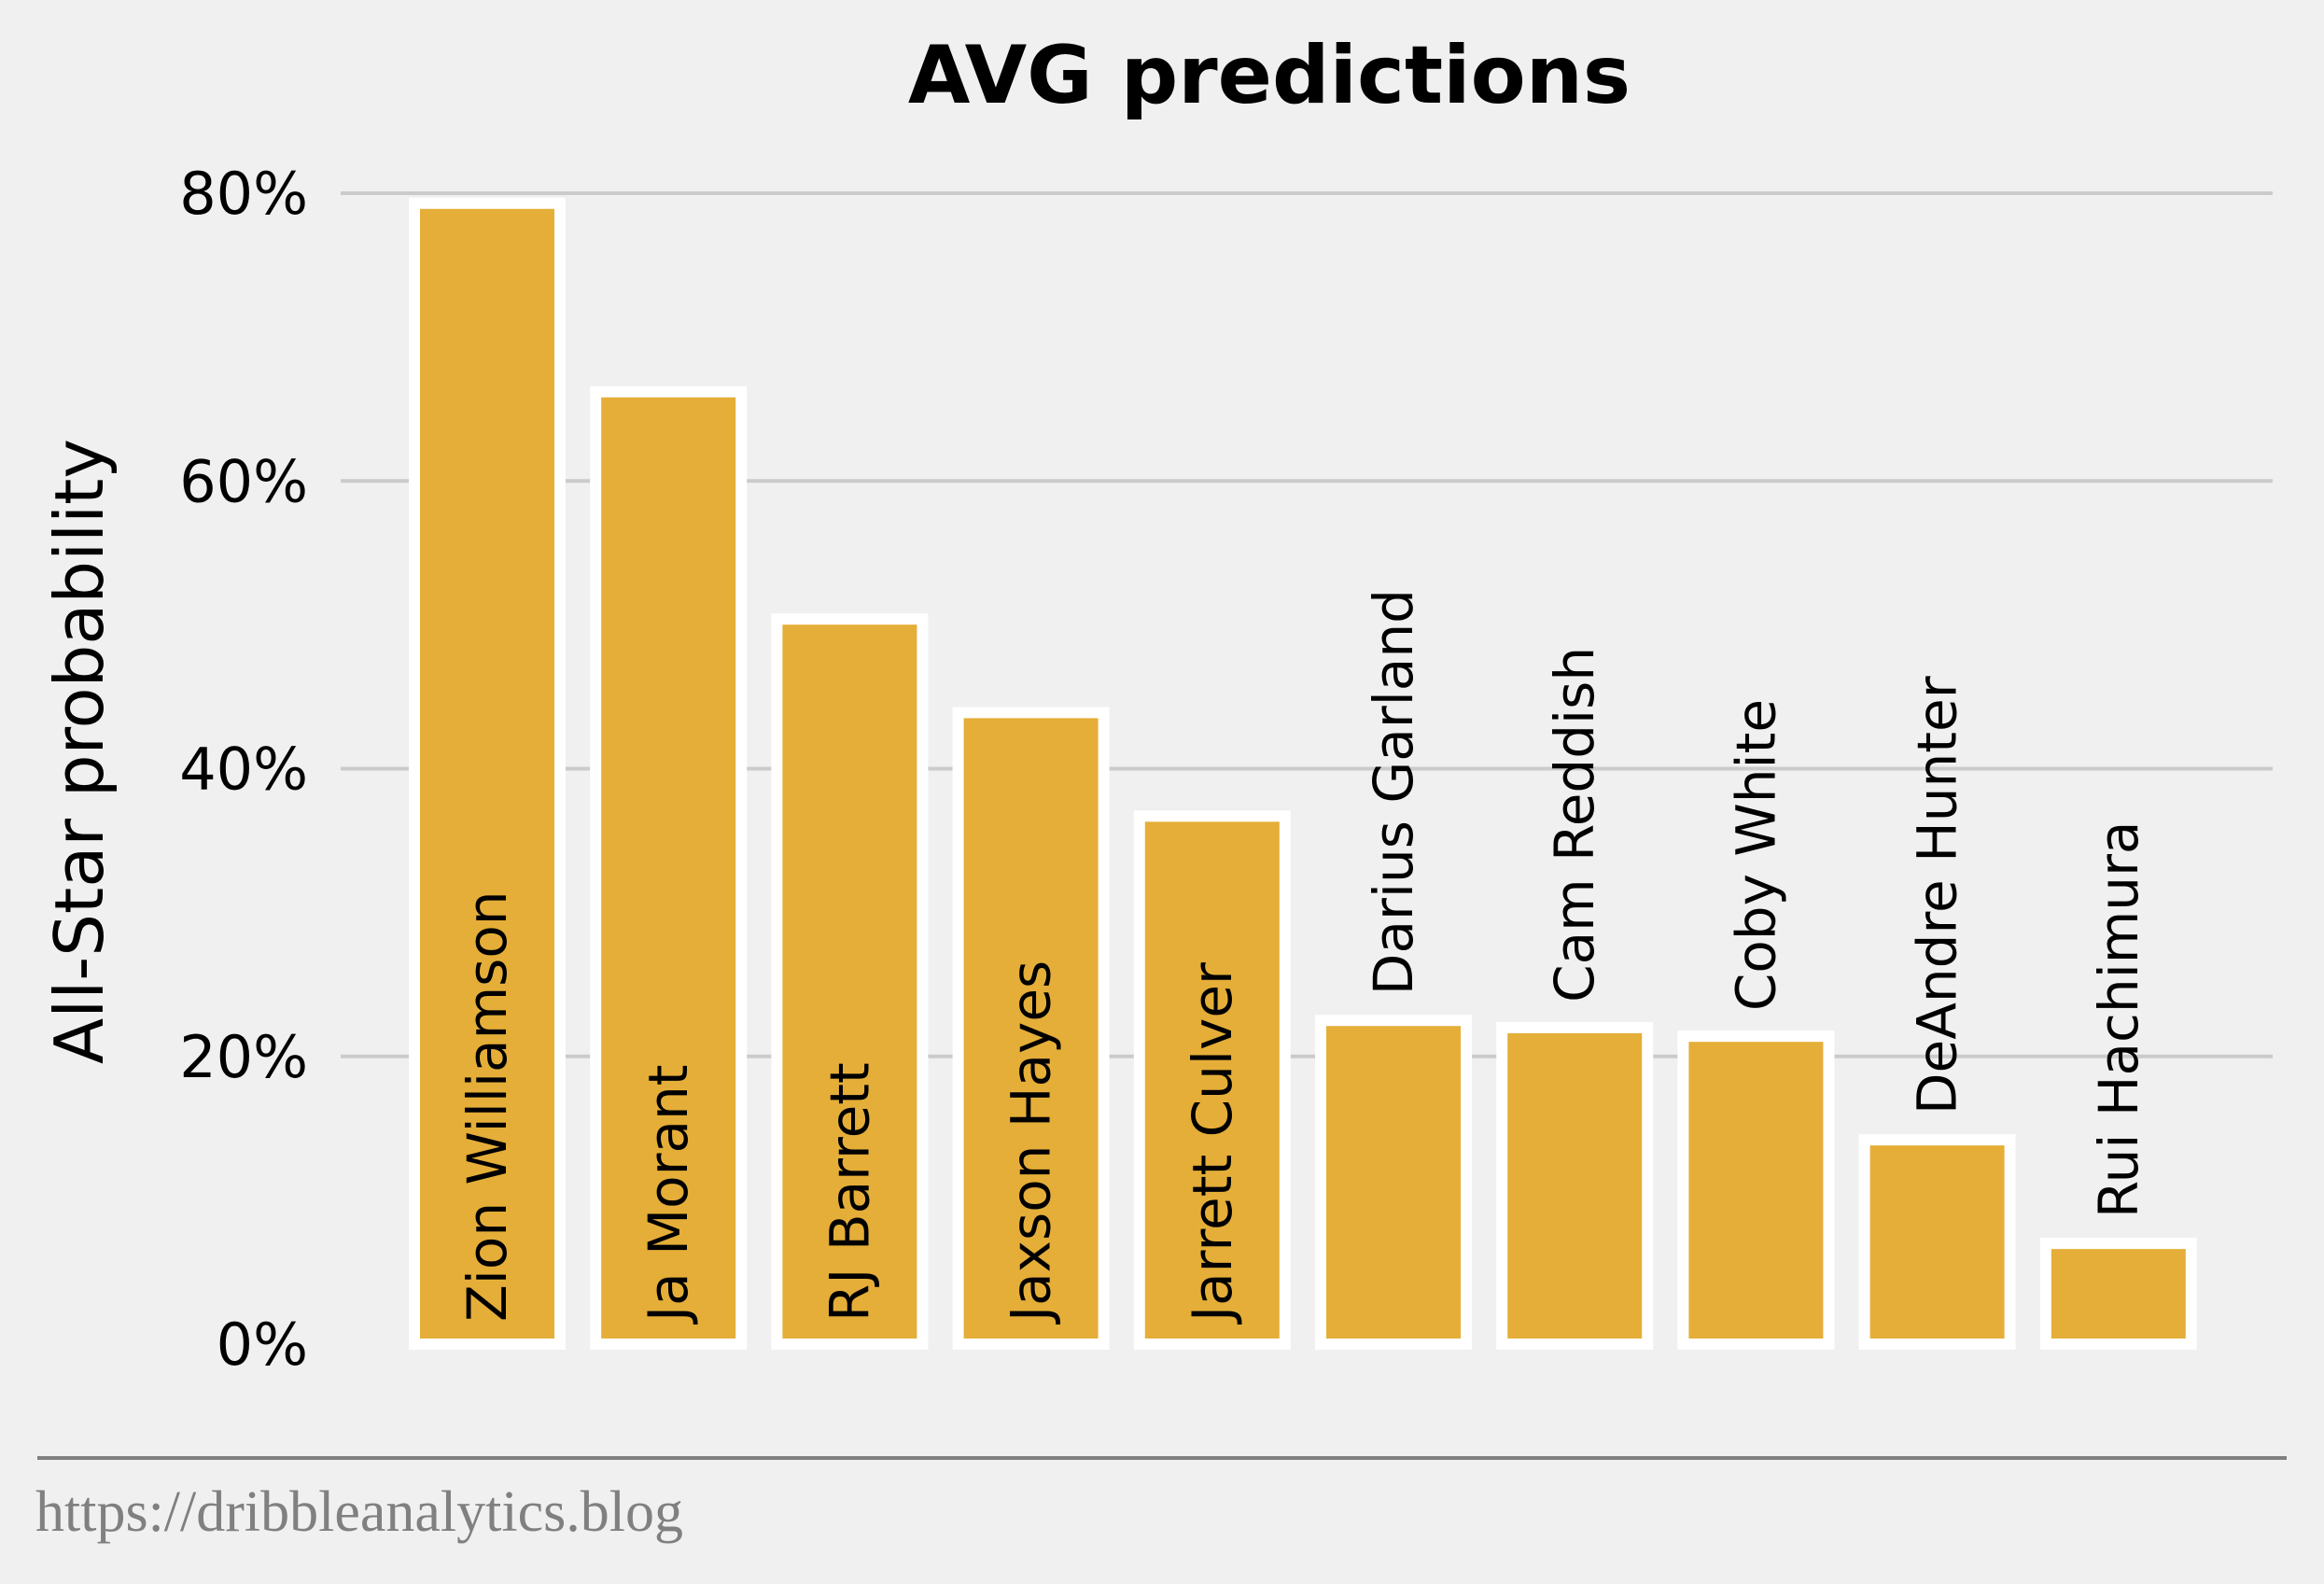 Image resolution: width=2324 pixels, height=1584 pixels. Describe the element at coordinates (1269, 75) in the screenshot. I see `chart-title: AVG predictions` at that location.